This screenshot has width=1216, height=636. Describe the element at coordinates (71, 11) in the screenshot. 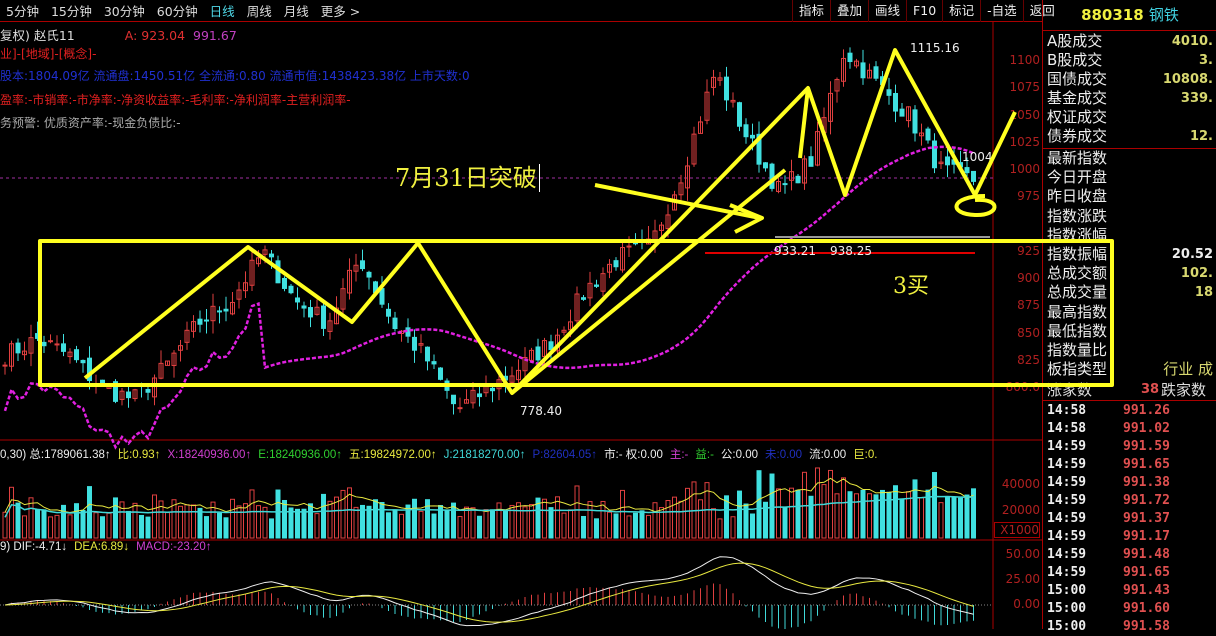

I see `period-tab: 15分钟` at that location.